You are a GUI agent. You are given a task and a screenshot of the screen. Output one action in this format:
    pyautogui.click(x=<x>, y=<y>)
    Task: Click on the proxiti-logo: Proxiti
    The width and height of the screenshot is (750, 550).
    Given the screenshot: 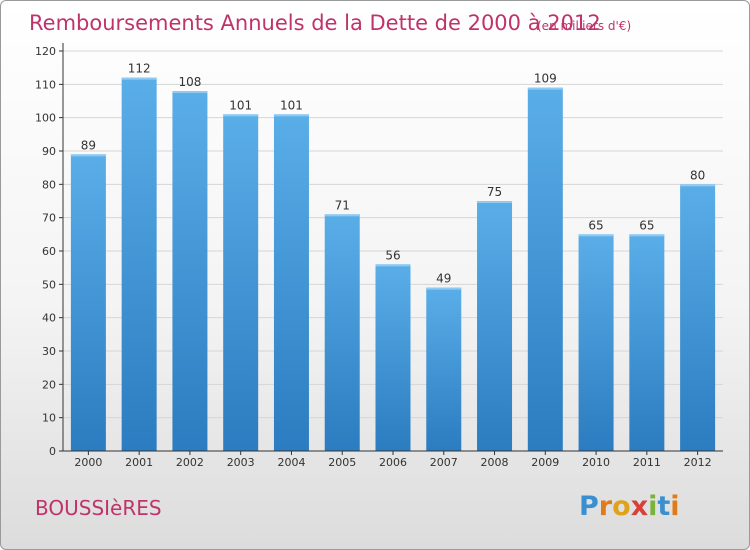 What is the action you would take?
    pyautogui.click(x=629, y=507)
    